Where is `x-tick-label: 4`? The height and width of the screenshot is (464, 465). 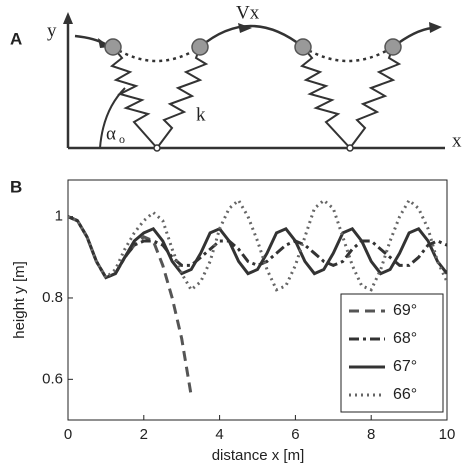
x-tick-label: 4 is located at coordinates (219, 434).